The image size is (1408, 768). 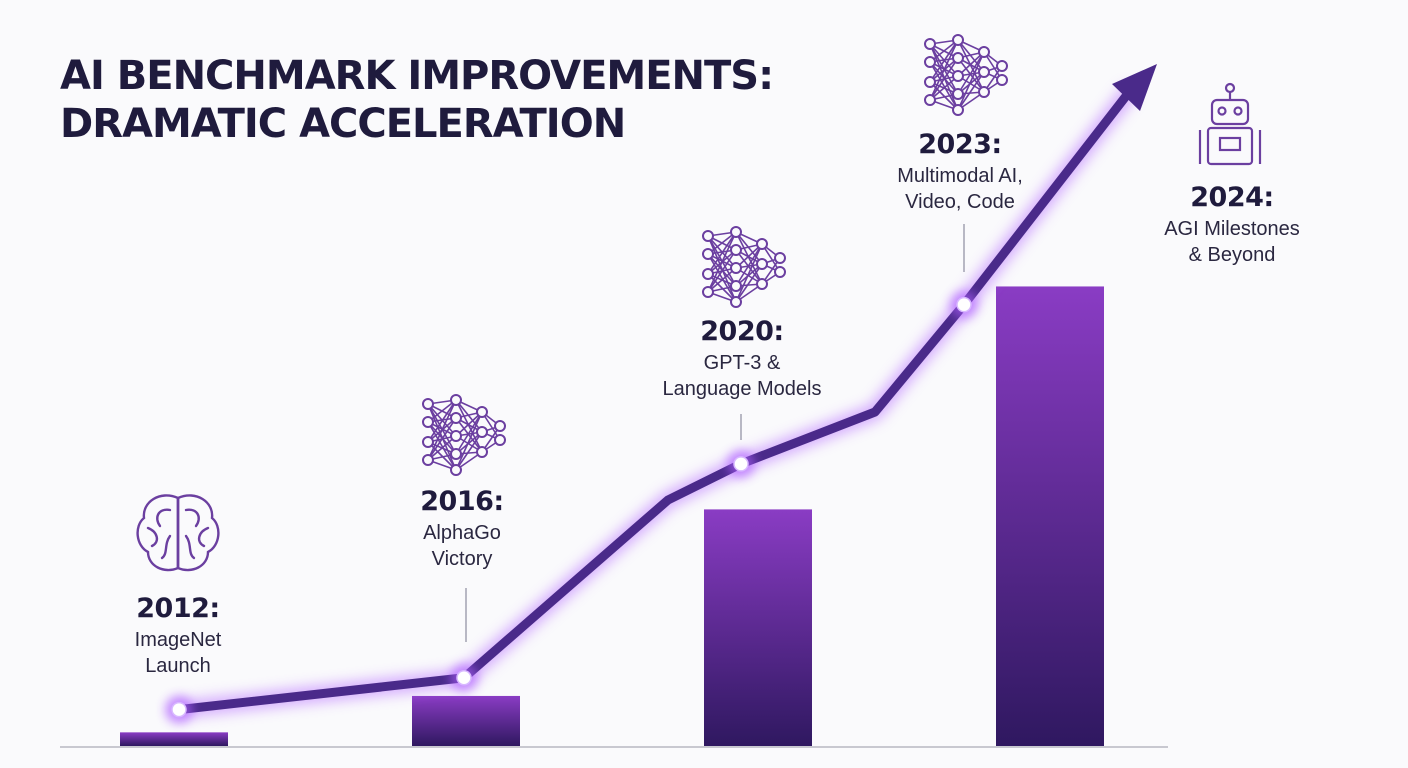 What do you see at coordinates (1230, 124) in the screenshot?
I see `robot-icon` at bounding box center [1230, 124].